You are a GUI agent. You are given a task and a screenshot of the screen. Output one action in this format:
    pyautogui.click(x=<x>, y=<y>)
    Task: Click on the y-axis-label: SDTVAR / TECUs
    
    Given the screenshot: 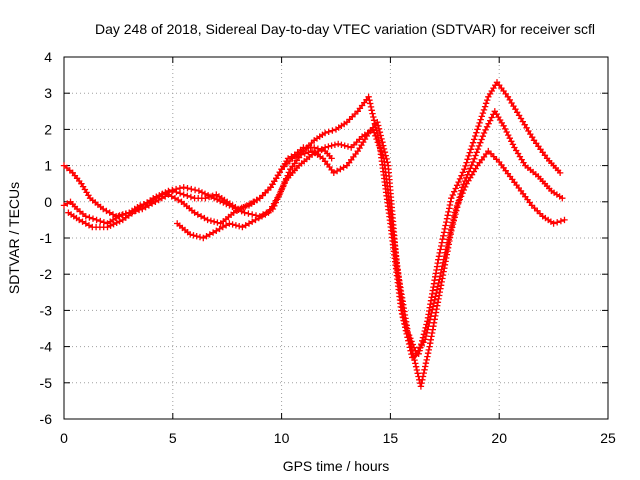 What is the action you would take?
    pyautogui.click(x=14, y=238)
    